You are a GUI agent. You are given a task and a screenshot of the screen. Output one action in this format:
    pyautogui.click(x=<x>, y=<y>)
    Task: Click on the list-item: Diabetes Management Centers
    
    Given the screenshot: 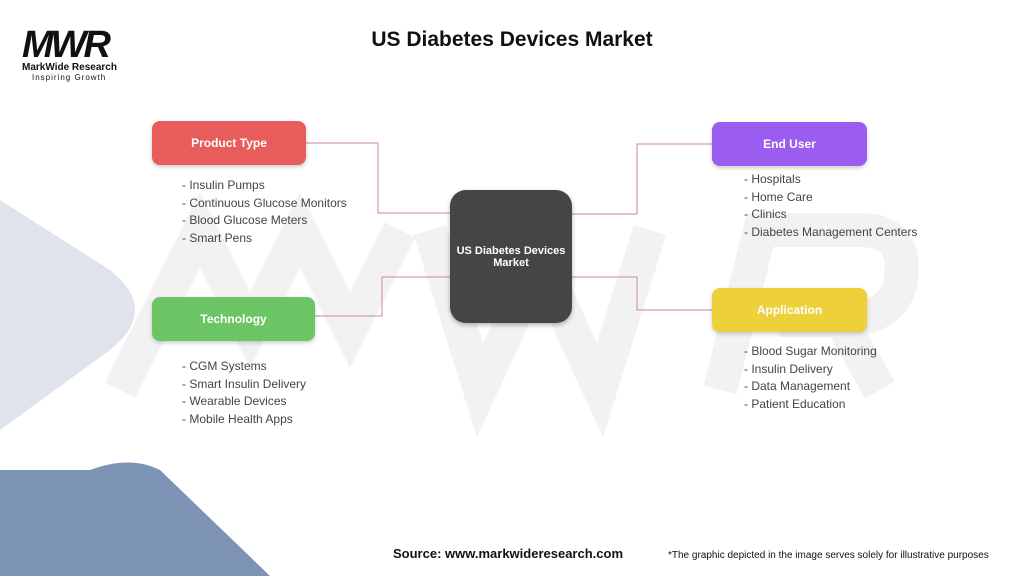 What is the action you would take?
    pyautogui.click(x=830, y=233)
    